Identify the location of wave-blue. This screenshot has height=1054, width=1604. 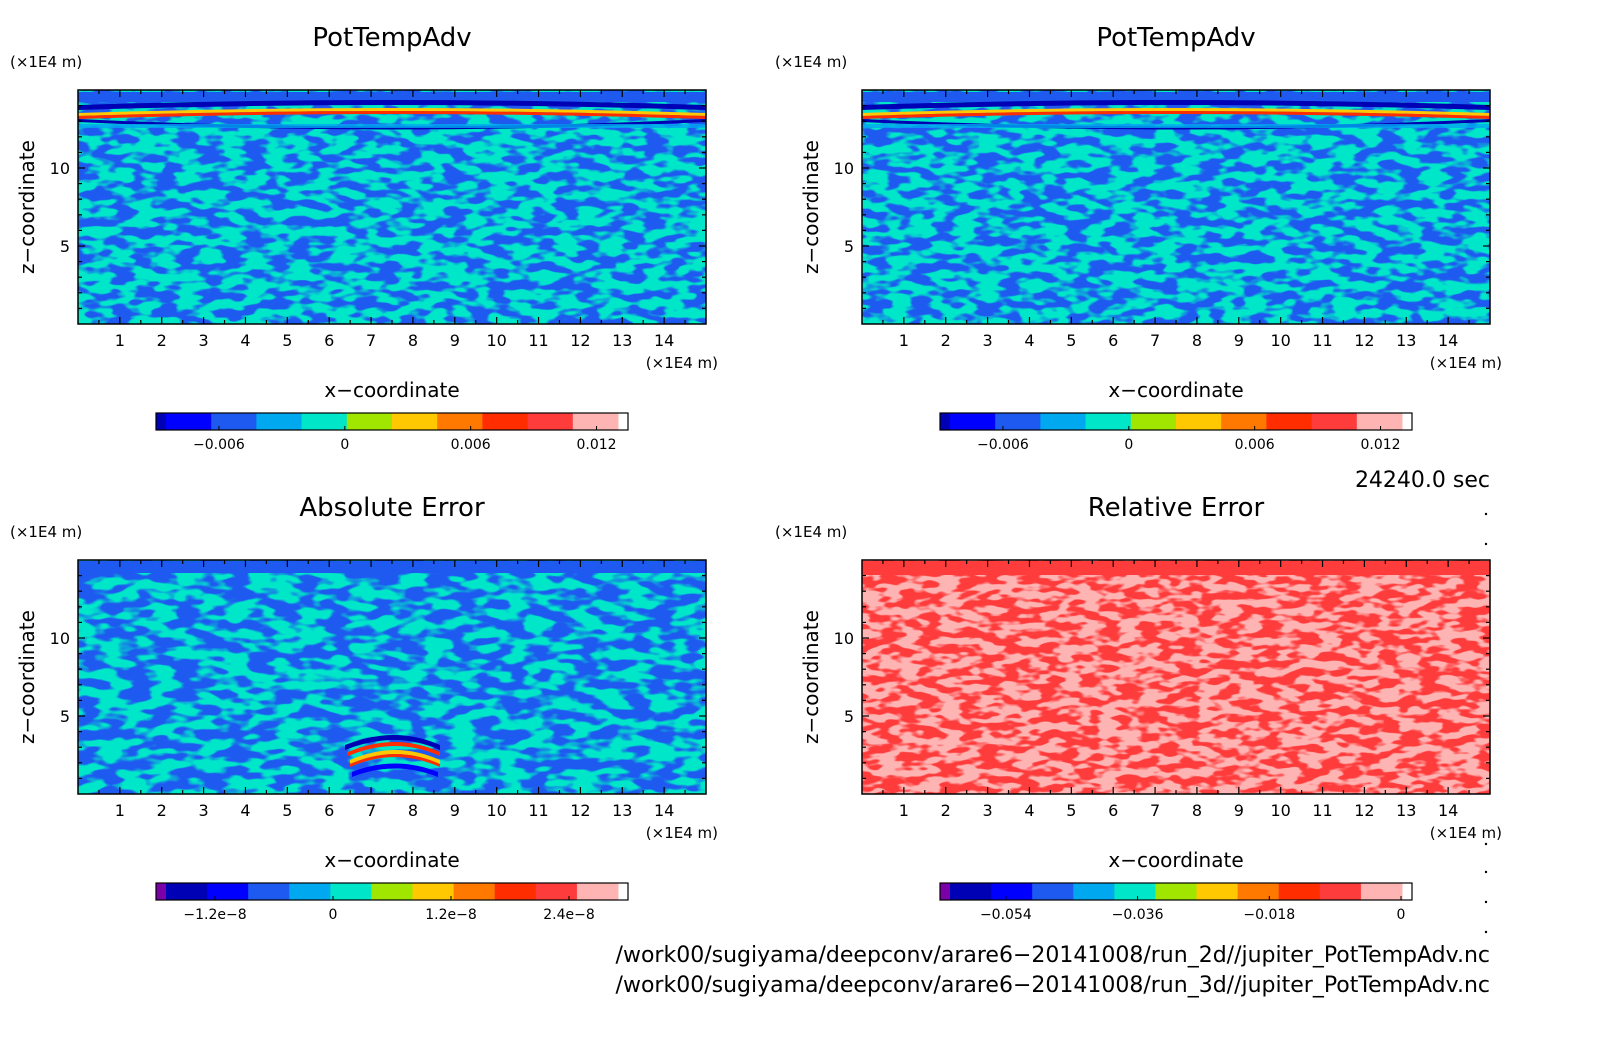
(392, 742).